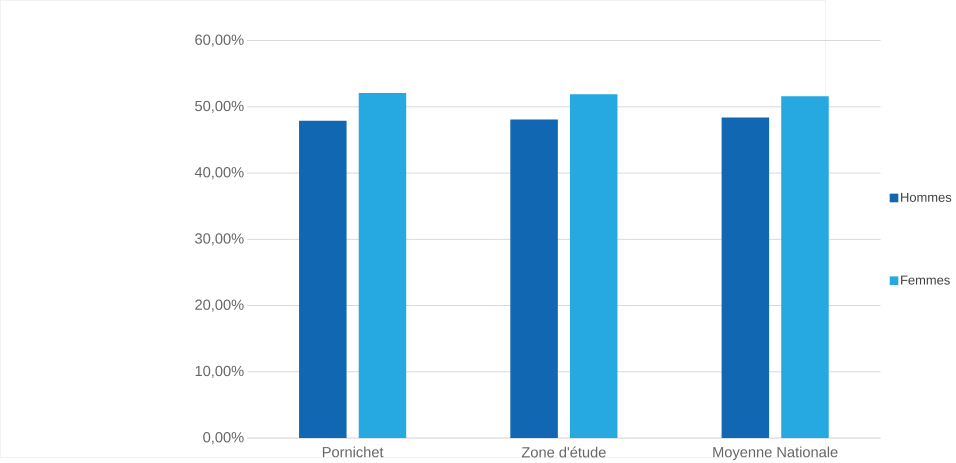 The width and height of the screenshot is (956, 463). What do you see at coordinates (775, 453) in the screenshot?
I see `x-tick-label: Moyenne Nationale` at bounding box center [775, 453].